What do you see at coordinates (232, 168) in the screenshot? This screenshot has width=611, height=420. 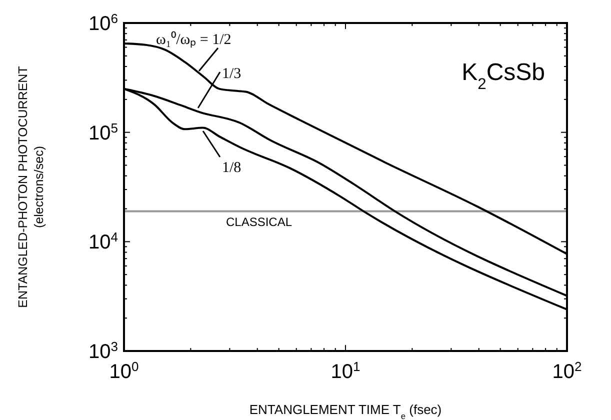 I see `legend-label: 1/8` at bounding box center [232, 168].